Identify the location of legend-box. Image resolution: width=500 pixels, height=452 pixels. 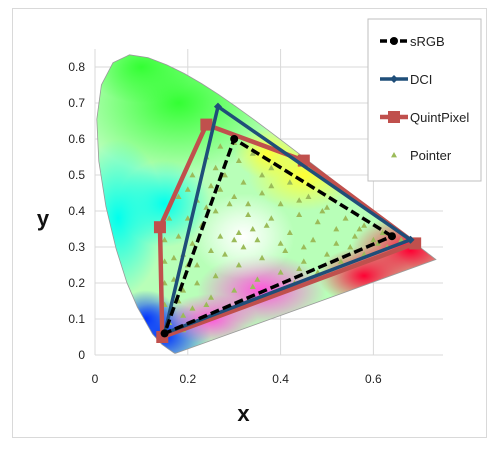
(424, 100).